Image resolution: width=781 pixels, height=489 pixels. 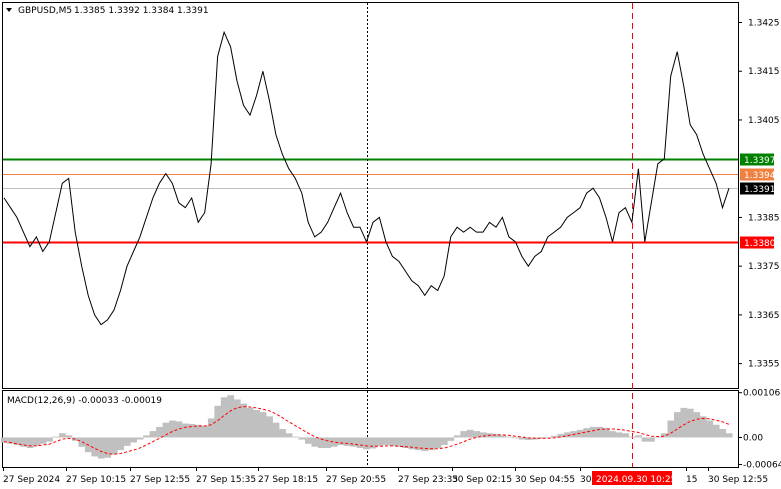 What do you see at coordinates (764, 72) in the screenshot?
I see `price-tick-label: 1.3415` at bounding box center [764, 72].